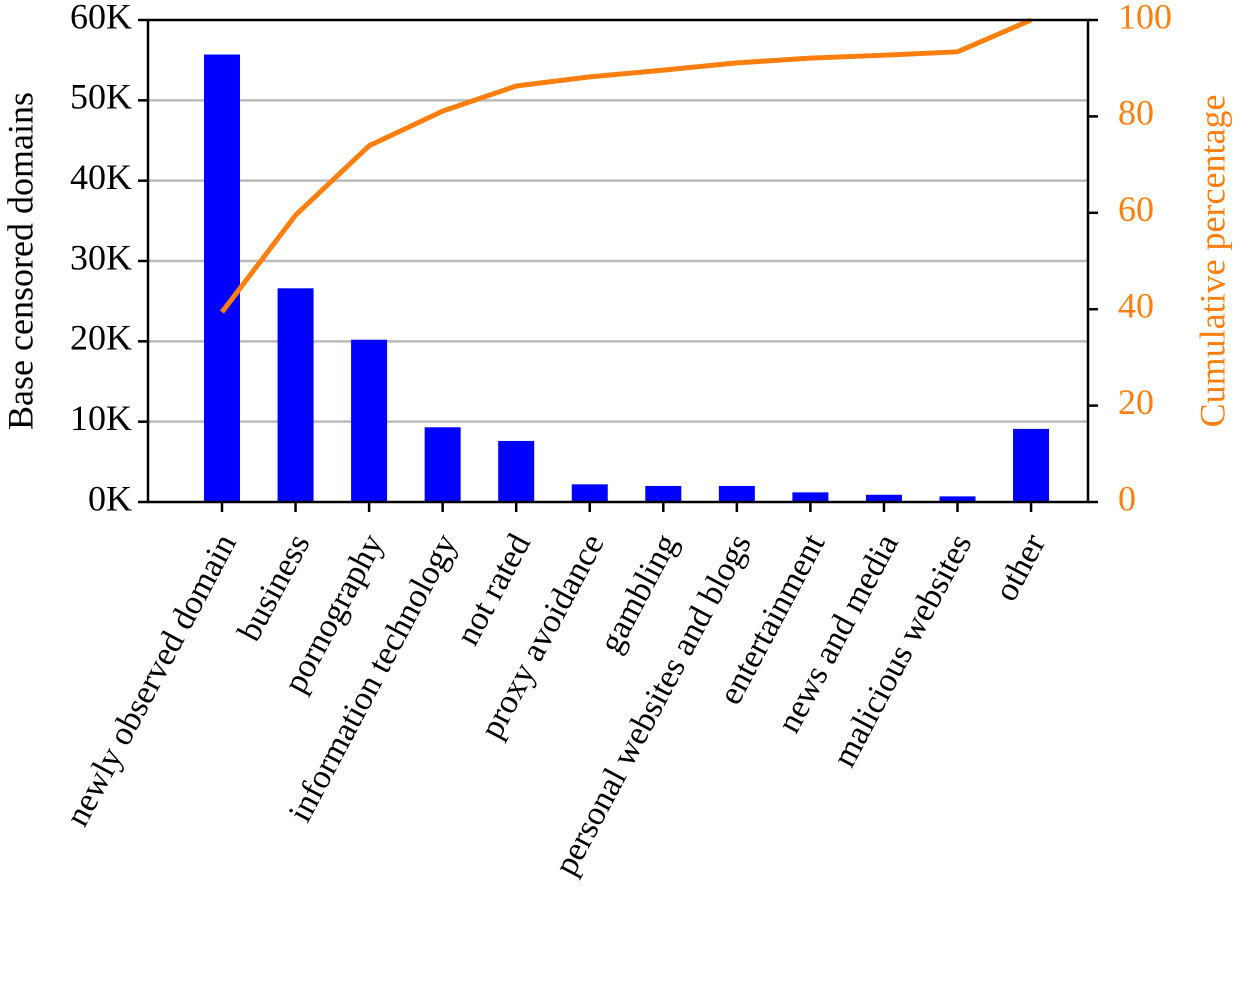  I want to click on y2-tick-label: 40, so click(1136, 305).